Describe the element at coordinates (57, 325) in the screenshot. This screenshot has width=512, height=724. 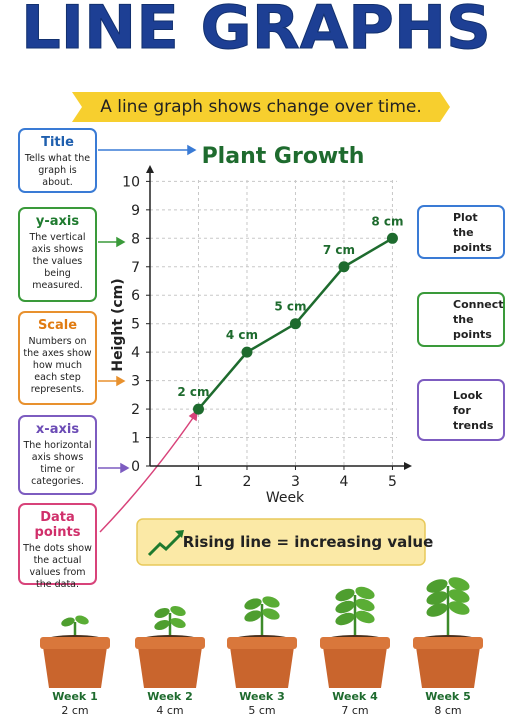
I see `callout-title: Scale` at that location.